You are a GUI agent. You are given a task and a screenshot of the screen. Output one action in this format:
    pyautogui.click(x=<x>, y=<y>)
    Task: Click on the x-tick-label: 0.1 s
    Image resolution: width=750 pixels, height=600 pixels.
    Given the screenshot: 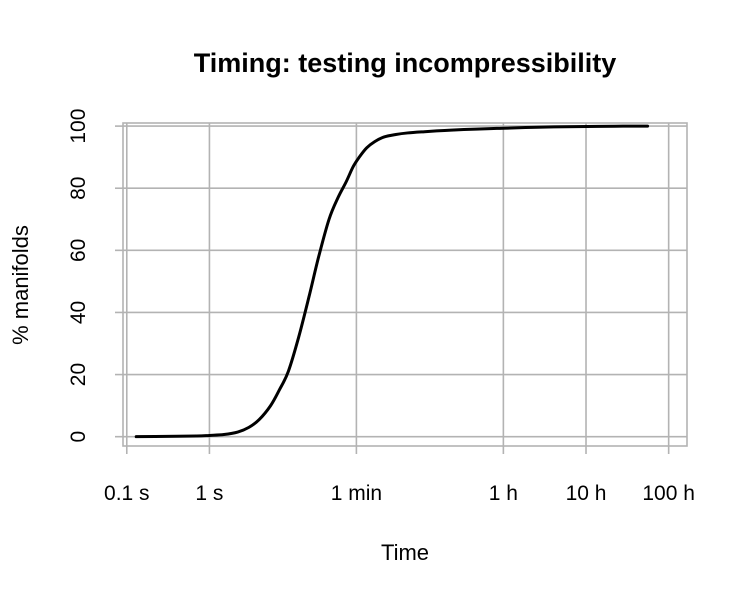 What is the action you would take?
    pyautogui.click(x=127, y=493)
    